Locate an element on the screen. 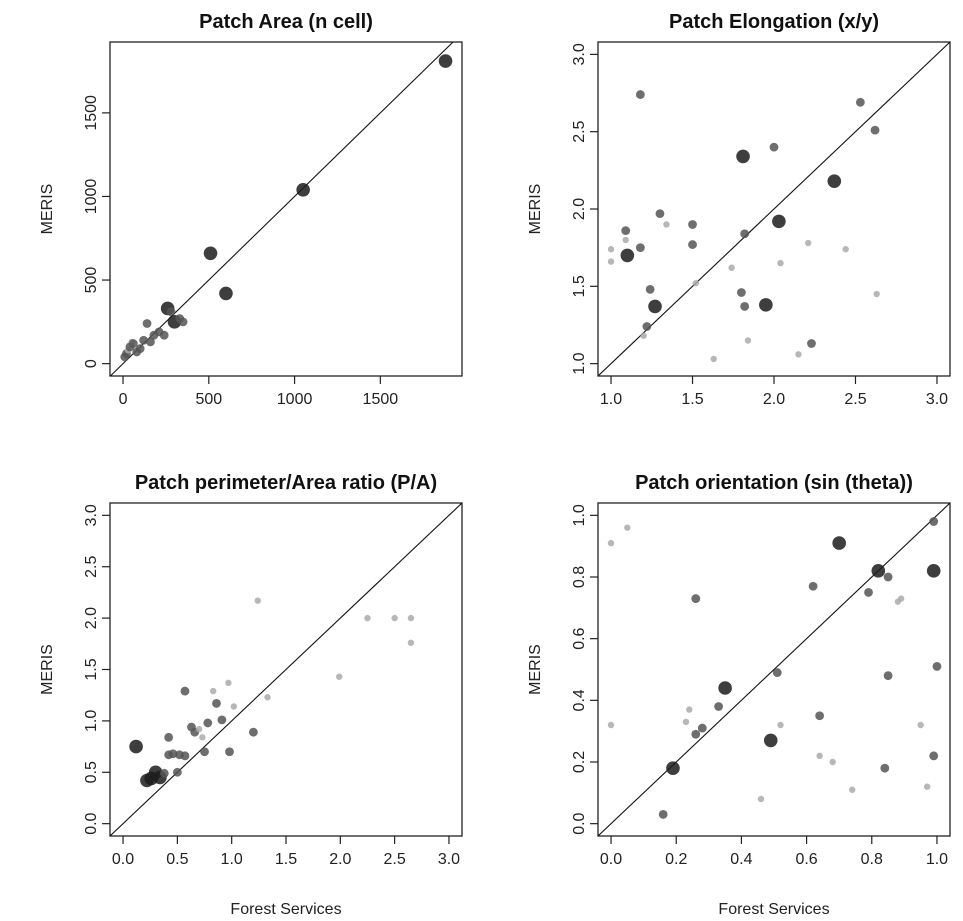 Image resolution: width=963 pixels, height=921 pixels. chart-title: Patch Elongation (x/y) is located at coordinates (774, 22).